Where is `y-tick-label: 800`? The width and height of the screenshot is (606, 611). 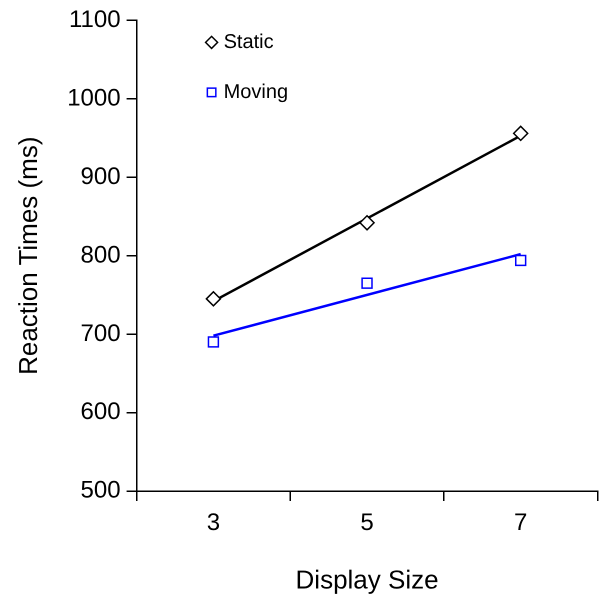 y-tick-label: 800 is located at coordinates (100, 254).